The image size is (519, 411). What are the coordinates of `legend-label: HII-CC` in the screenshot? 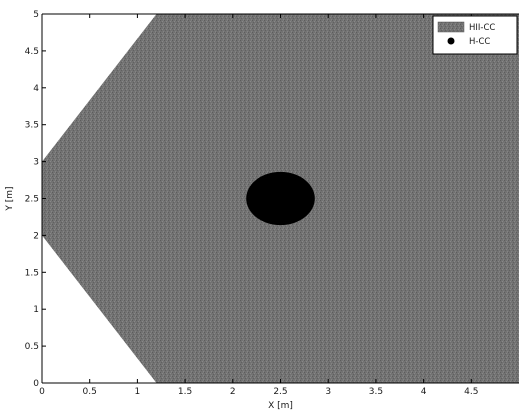 It's located at (482, 28).